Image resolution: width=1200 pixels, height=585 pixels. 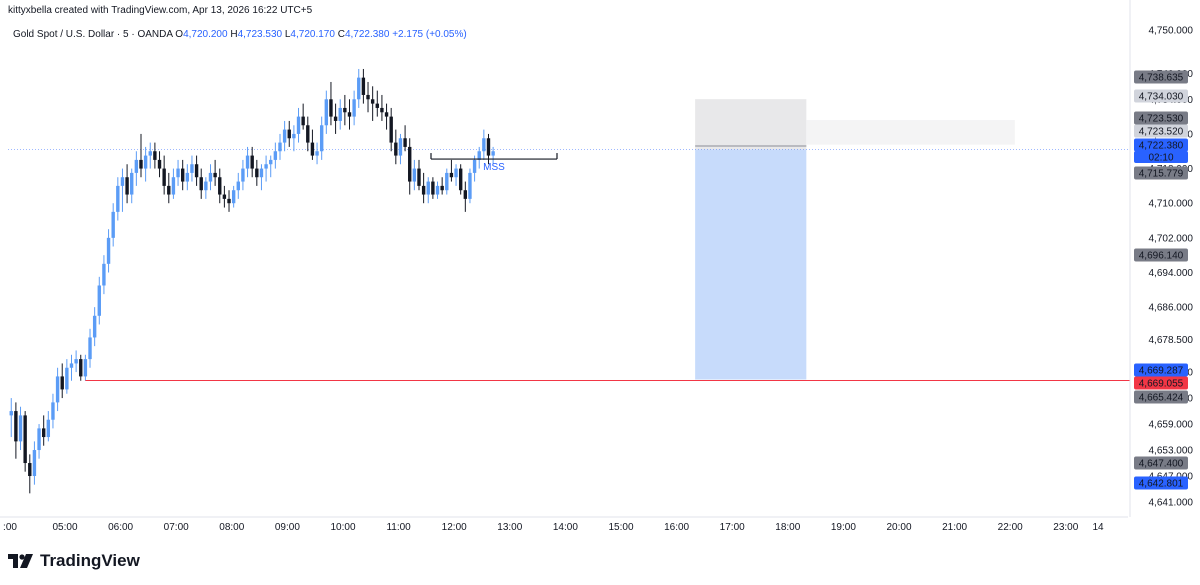 I want to click on close-value: 4,722.380, so click(x=367, y=34).